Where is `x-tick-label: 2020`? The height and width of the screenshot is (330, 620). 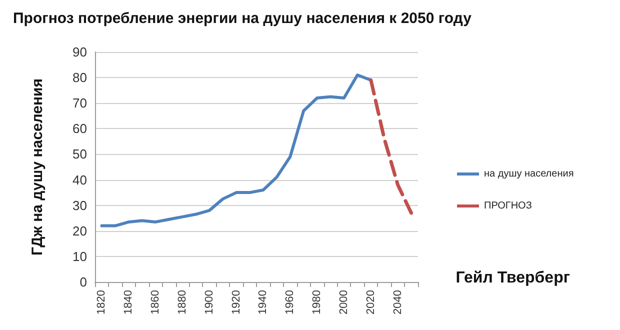
x-tick-label: 2020 is located at coordinates (370, 302).